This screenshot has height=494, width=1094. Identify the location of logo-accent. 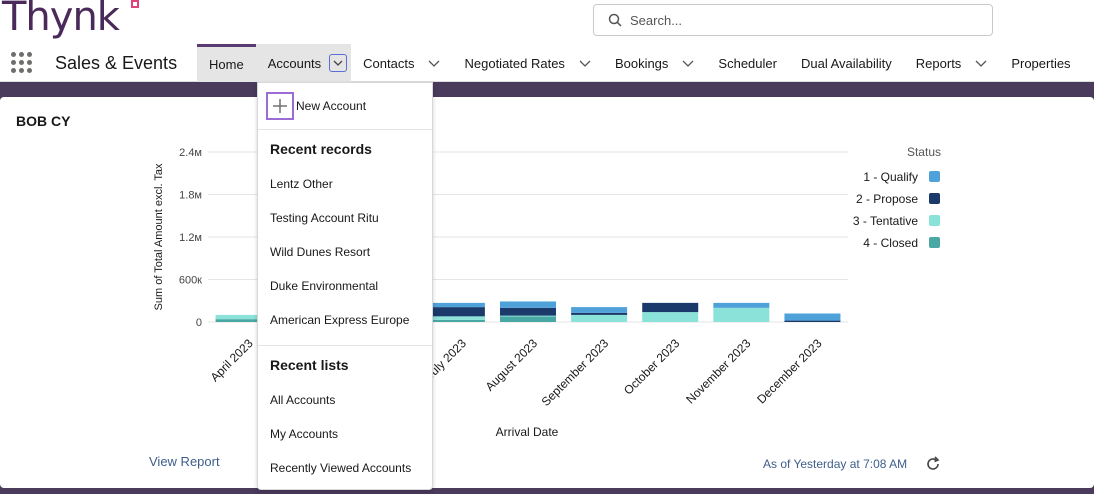
(135, 4).